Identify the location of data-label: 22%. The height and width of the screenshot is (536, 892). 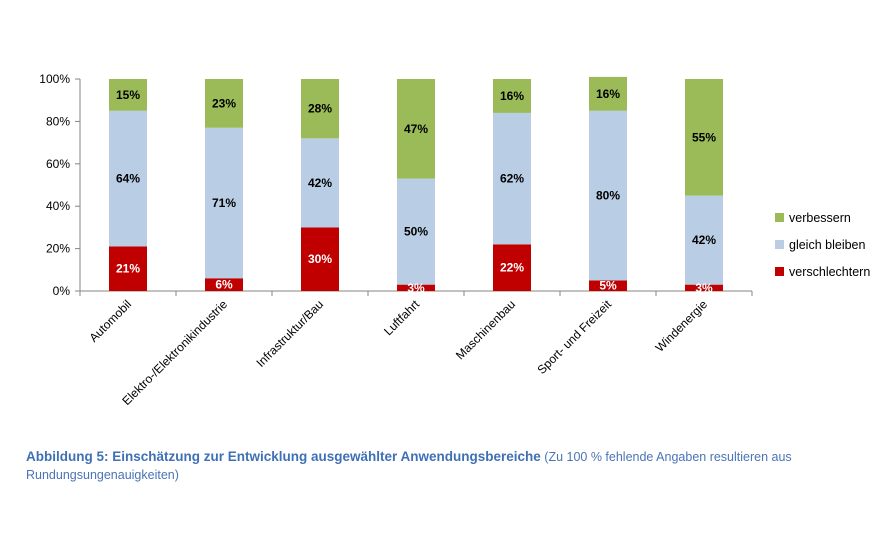
(512, 268).